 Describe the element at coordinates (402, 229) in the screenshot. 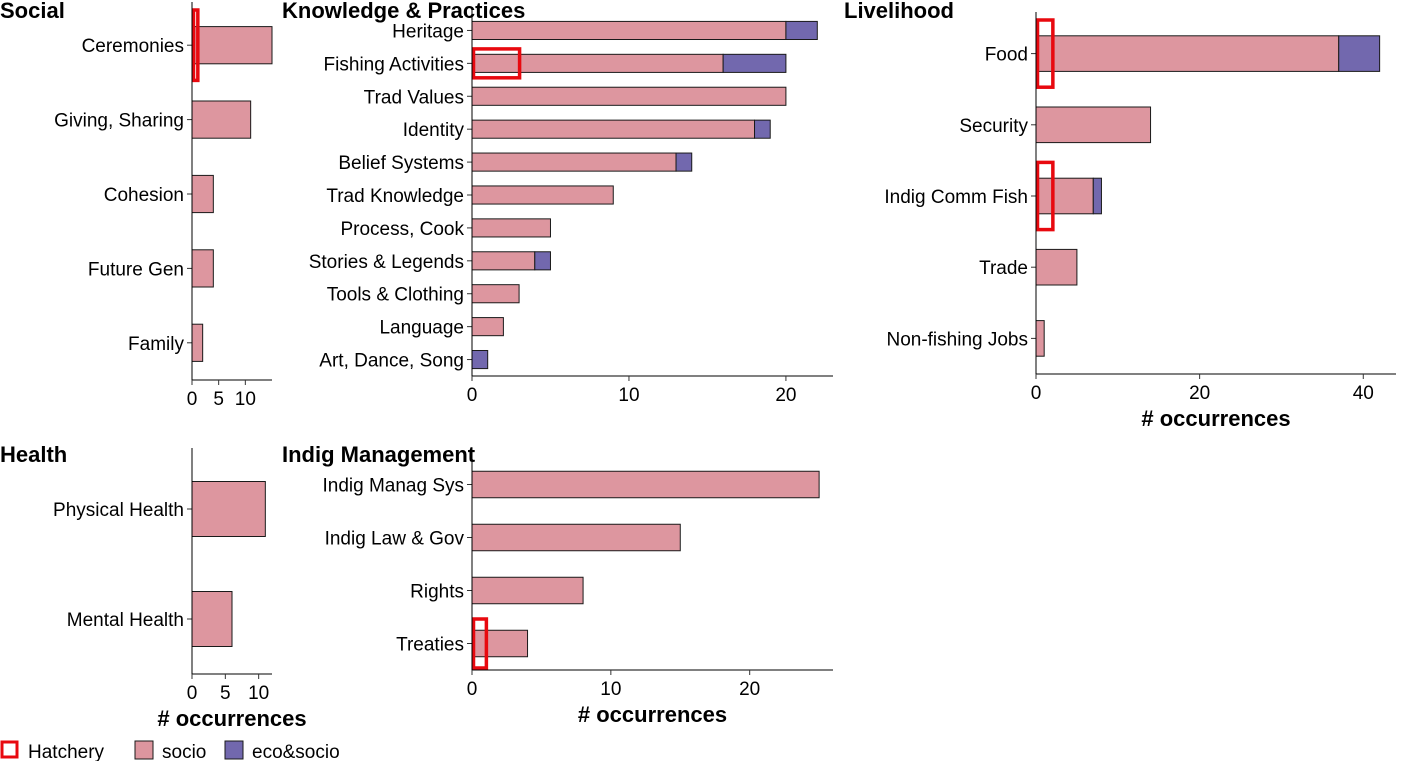

I see `category-label: Process, Cook` at that location.